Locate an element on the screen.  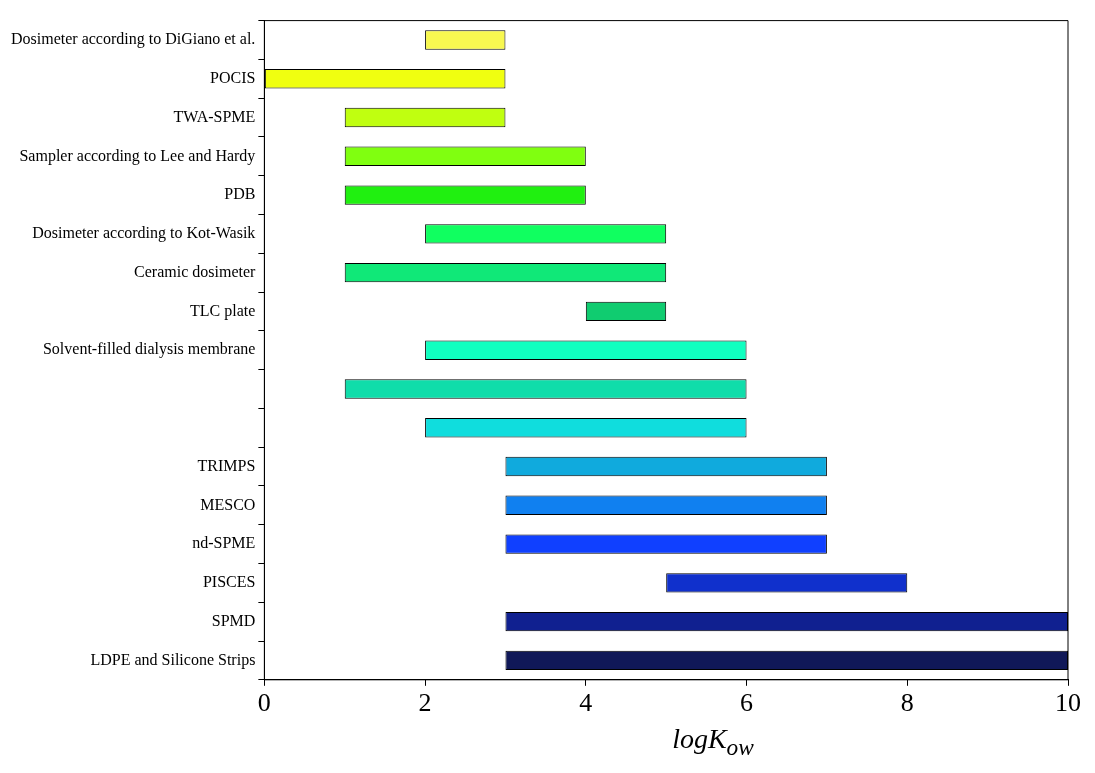
y-tick-label: TLC plate is located at coordinates (223, 310).